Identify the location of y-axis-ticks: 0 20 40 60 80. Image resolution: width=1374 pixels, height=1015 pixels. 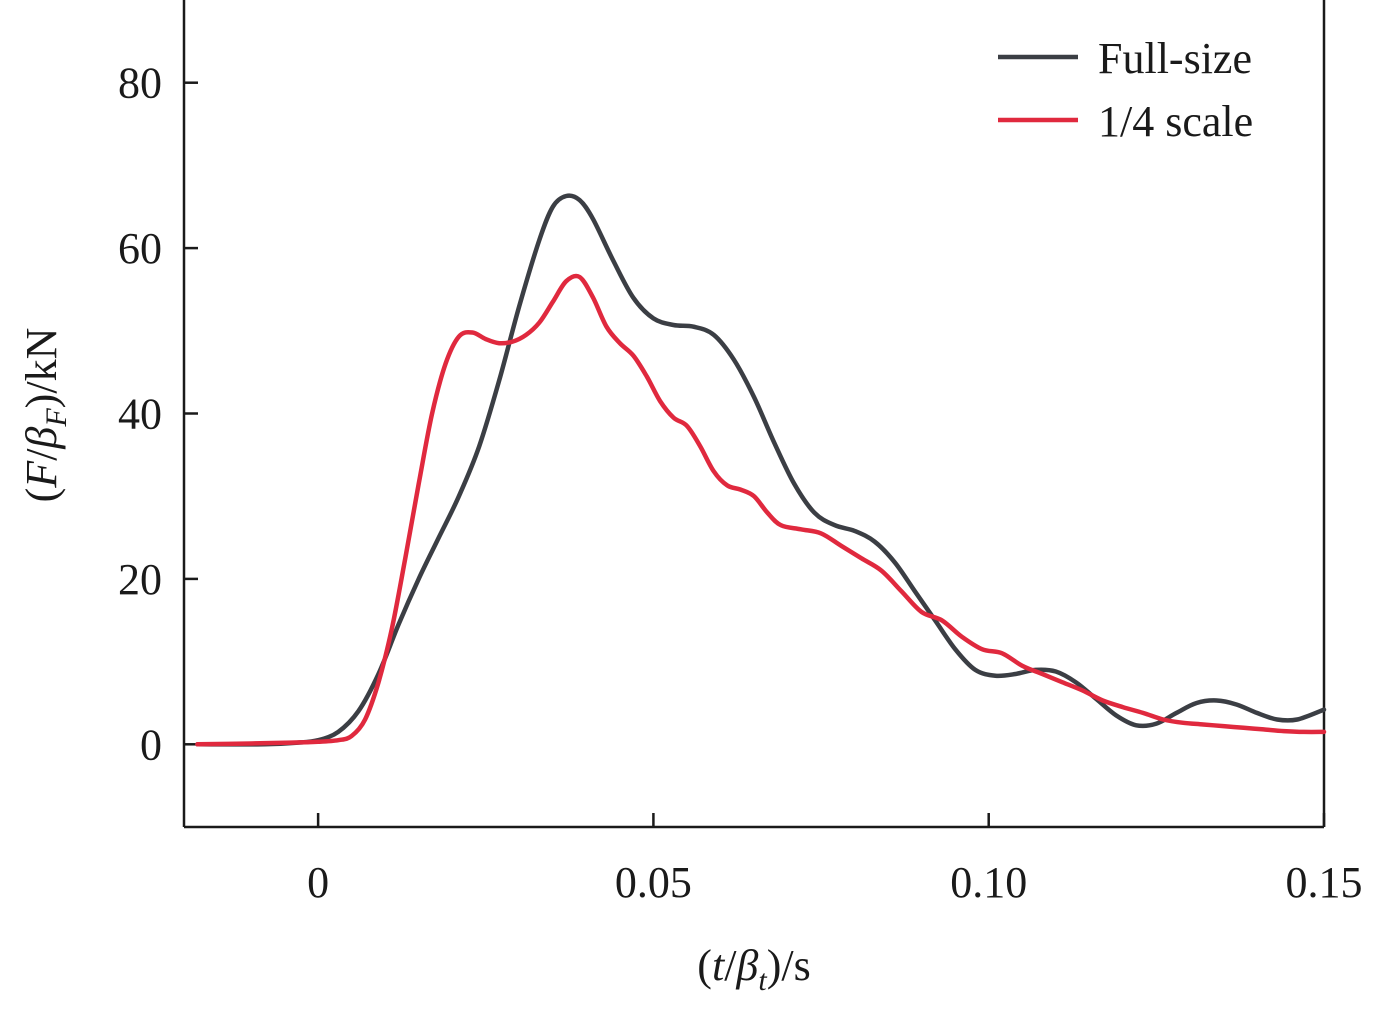
(158, 414).